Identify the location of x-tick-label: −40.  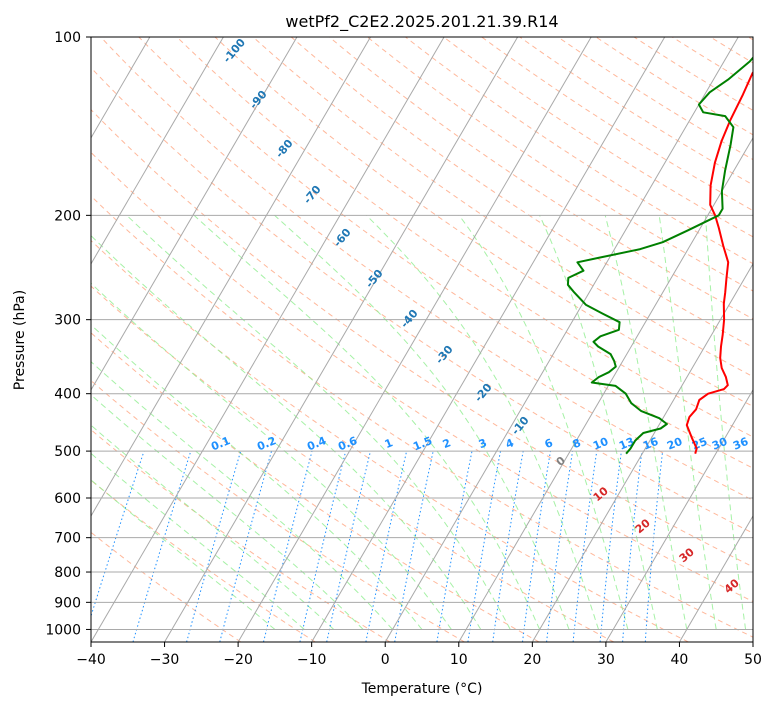
(91, 660).